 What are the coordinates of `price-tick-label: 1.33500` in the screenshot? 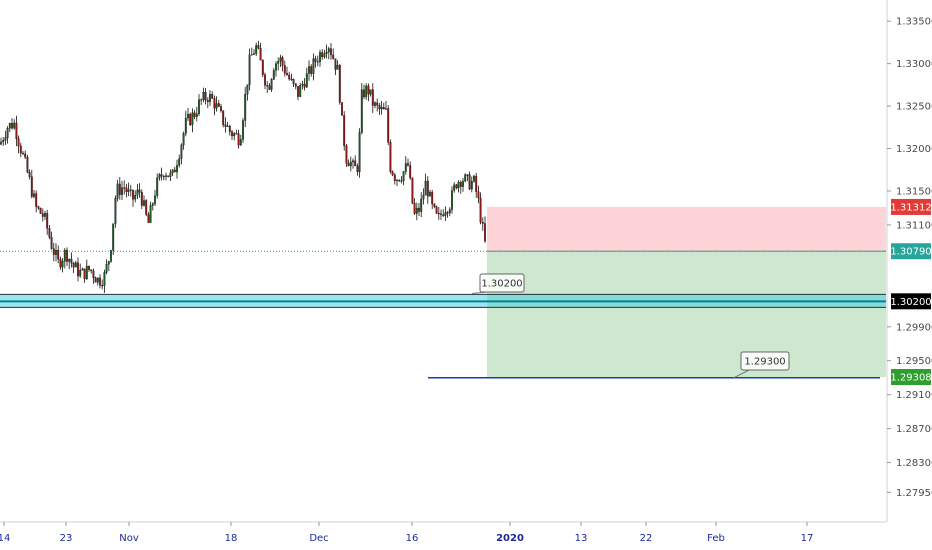 It's located at (914, 22).